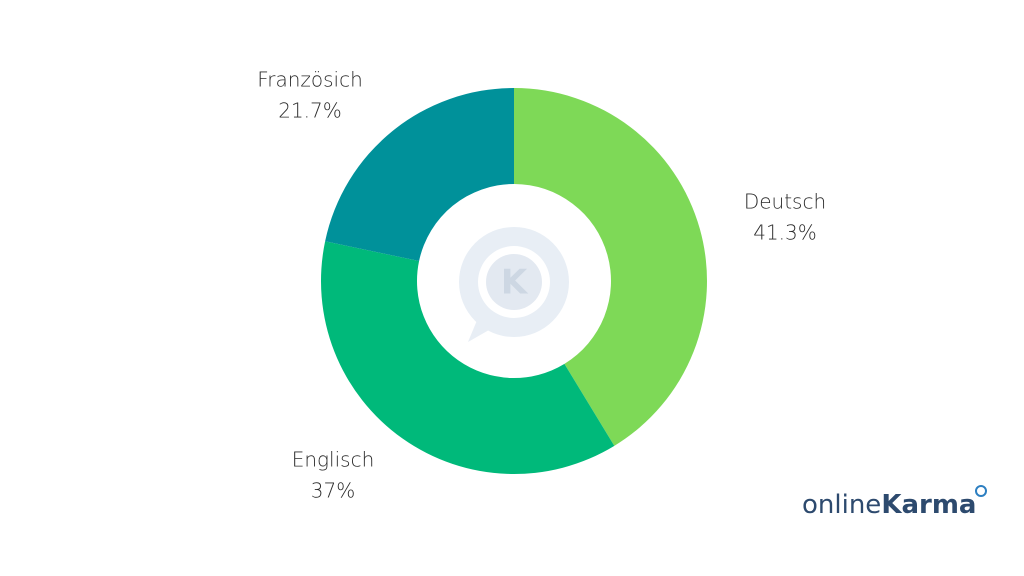 The width and height of the screenshot is (1024, 576). I want to click on watermark-letter: K, so click(515, 283).